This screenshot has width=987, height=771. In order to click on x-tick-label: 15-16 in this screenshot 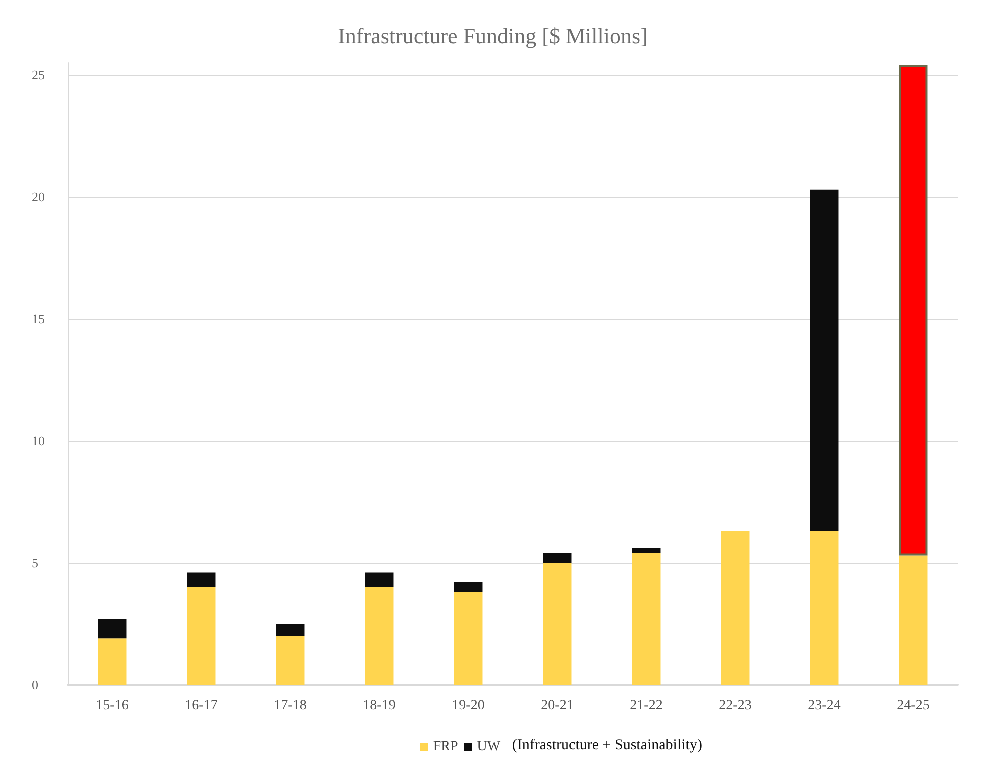, I will do `click(112, 706)`.